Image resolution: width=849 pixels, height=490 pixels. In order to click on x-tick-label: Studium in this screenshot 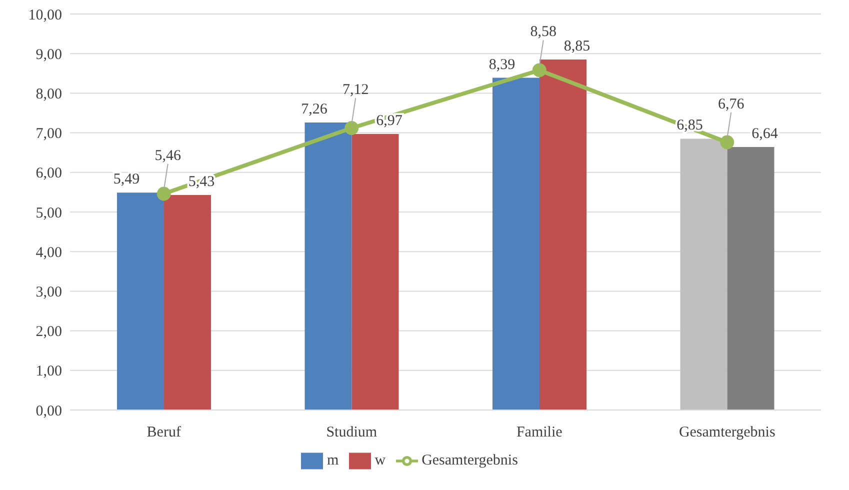, I will do `click(352, 432)`.